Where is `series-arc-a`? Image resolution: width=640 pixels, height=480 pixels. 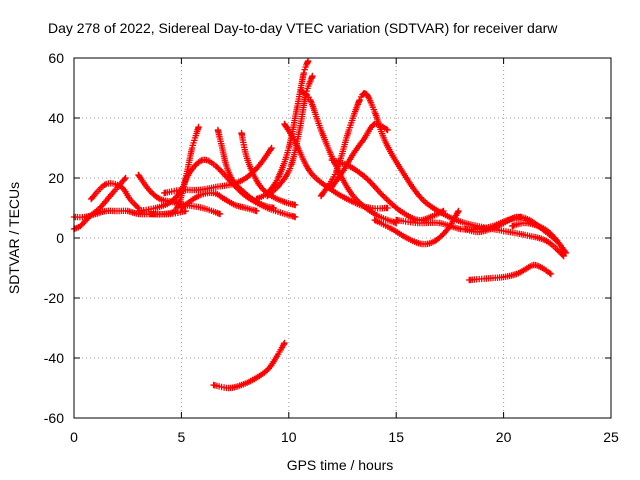 series-arc-a is located at coordinates (99, 203).